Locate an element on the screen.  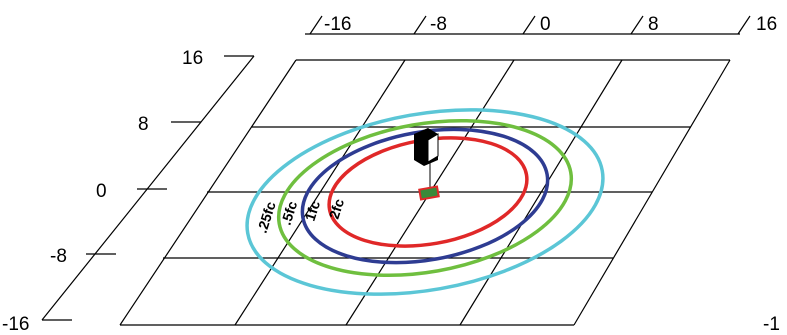
contour-1fc is located at coordinates (425, 196).